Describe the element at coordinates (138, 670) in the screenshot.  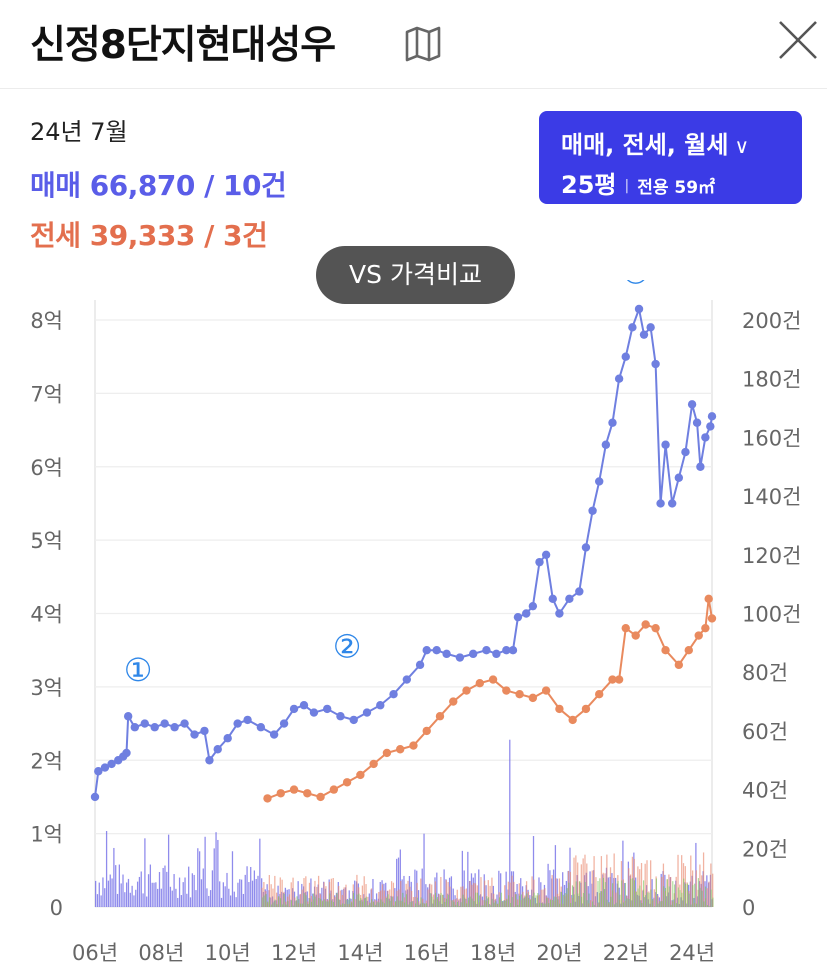
I see `period-marker: ①` at that location.